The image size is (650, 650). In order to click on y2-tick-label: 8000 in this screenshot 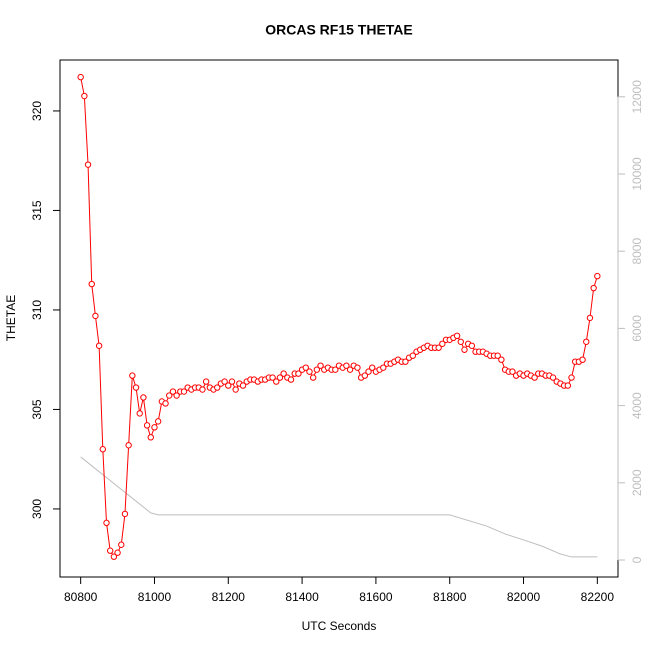, I will do `click(637, 251)`.